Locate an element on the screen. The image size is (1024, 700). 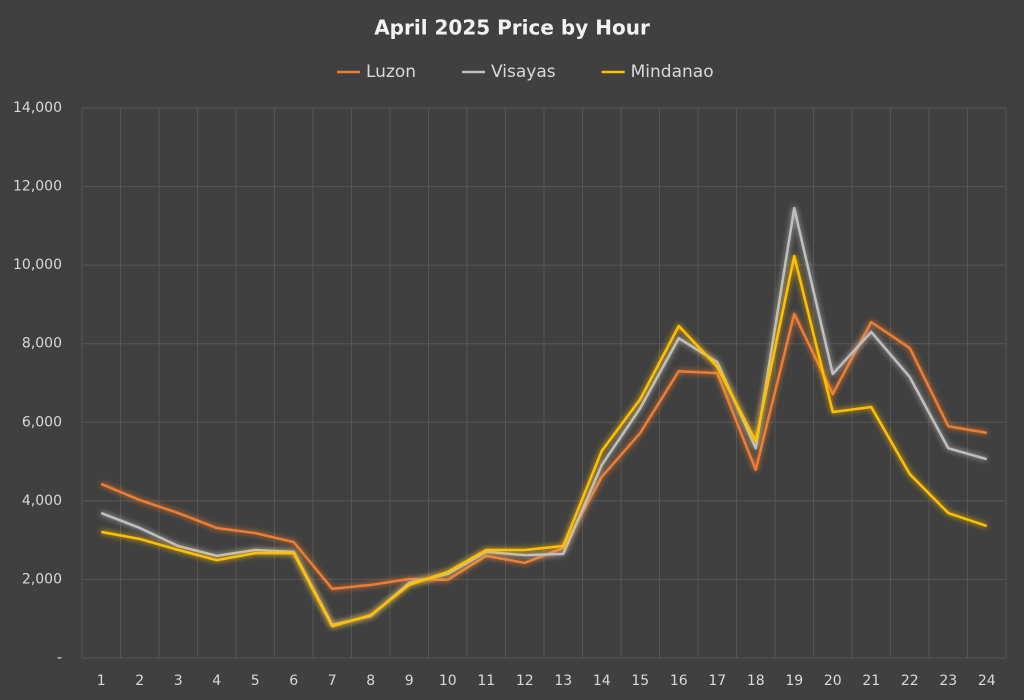
y-tick-label: 14,000 is located at coordinates (37, 108).